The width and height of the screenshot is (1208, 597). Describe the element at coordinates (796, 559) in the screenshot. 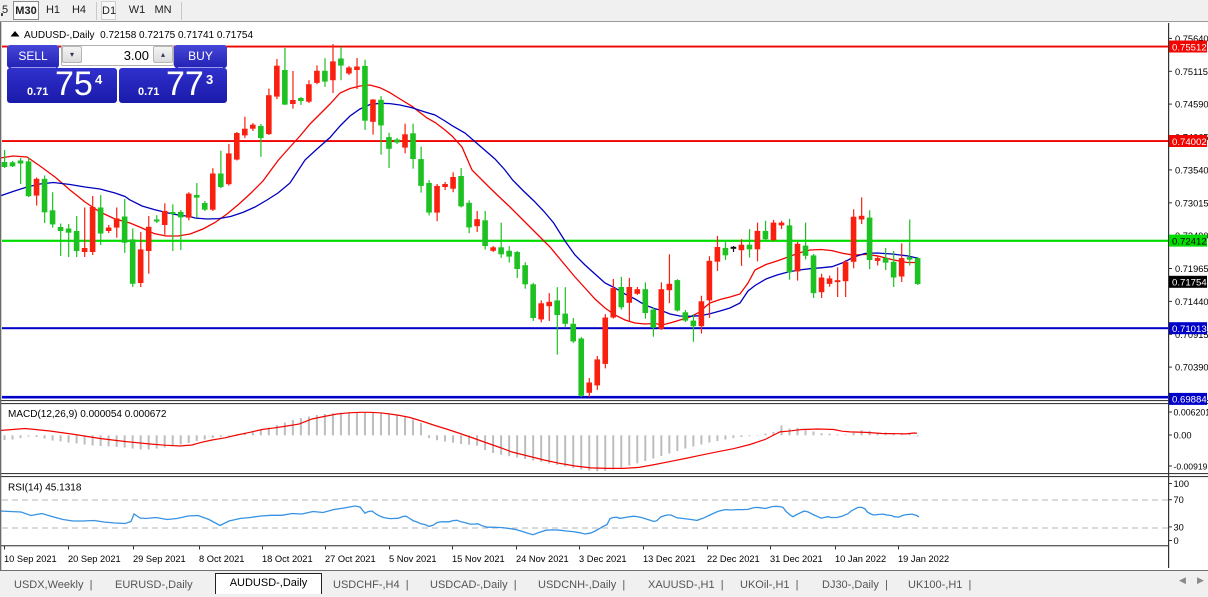

I see `svg-text: 31 Dec 2021` at that location.